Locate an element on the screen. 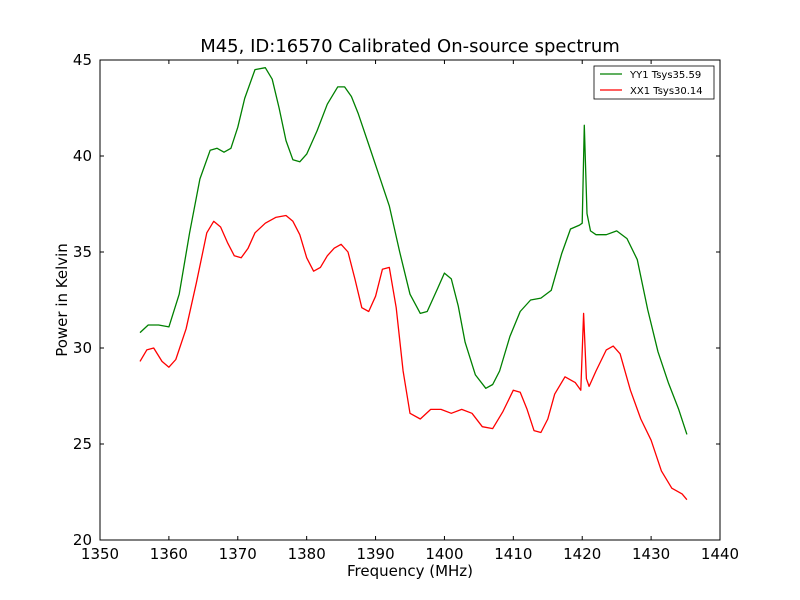  y-tick-label: 40 is located at coordinates (82, 156).